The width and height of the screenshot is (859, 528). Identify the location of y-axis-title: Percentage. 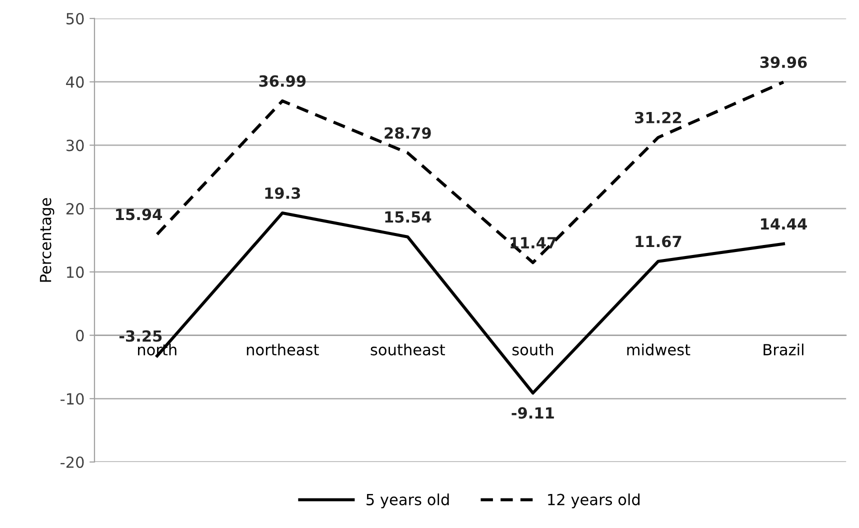
(47, 240).